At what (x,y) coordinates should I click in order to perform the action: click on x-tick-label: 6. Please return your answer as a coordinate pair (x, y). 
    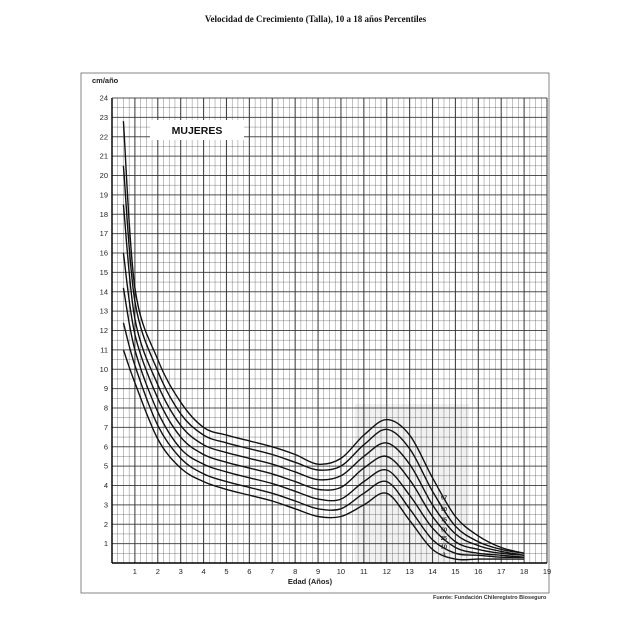
    Looking at the image, I should click on (249, 571).